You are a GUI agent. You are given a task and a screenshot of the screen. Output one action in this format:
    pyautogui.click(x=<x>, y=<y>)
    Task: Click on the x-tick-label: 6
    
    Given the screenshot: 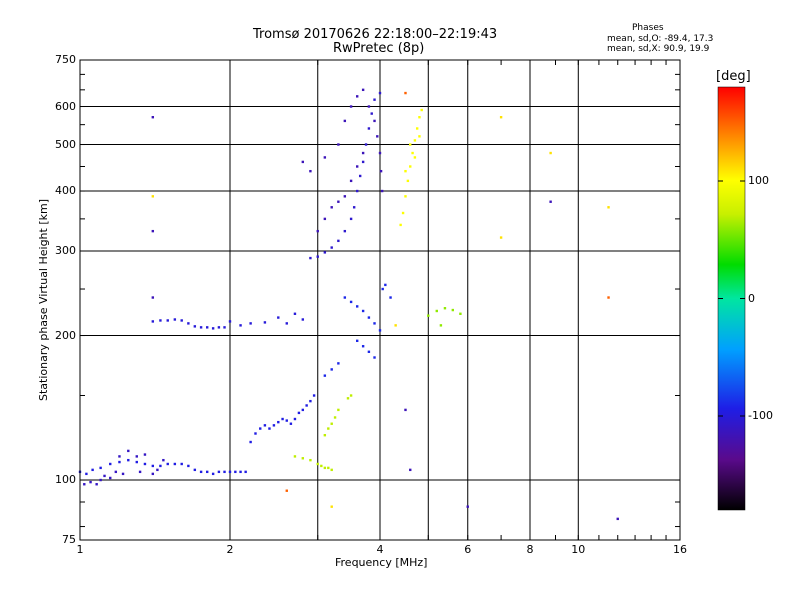 What is the action you would take?
    pyautogui.click(x=468, y=549)
    